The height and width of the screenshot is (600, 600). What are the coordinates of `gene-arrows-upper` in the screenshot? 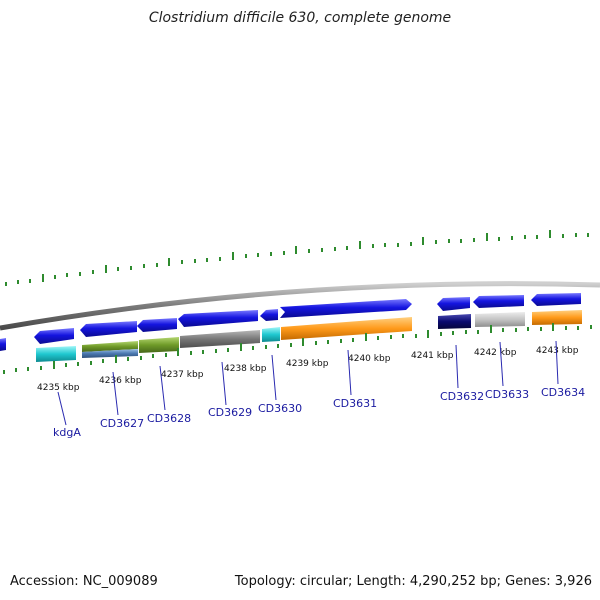 It's located at (346, 308).